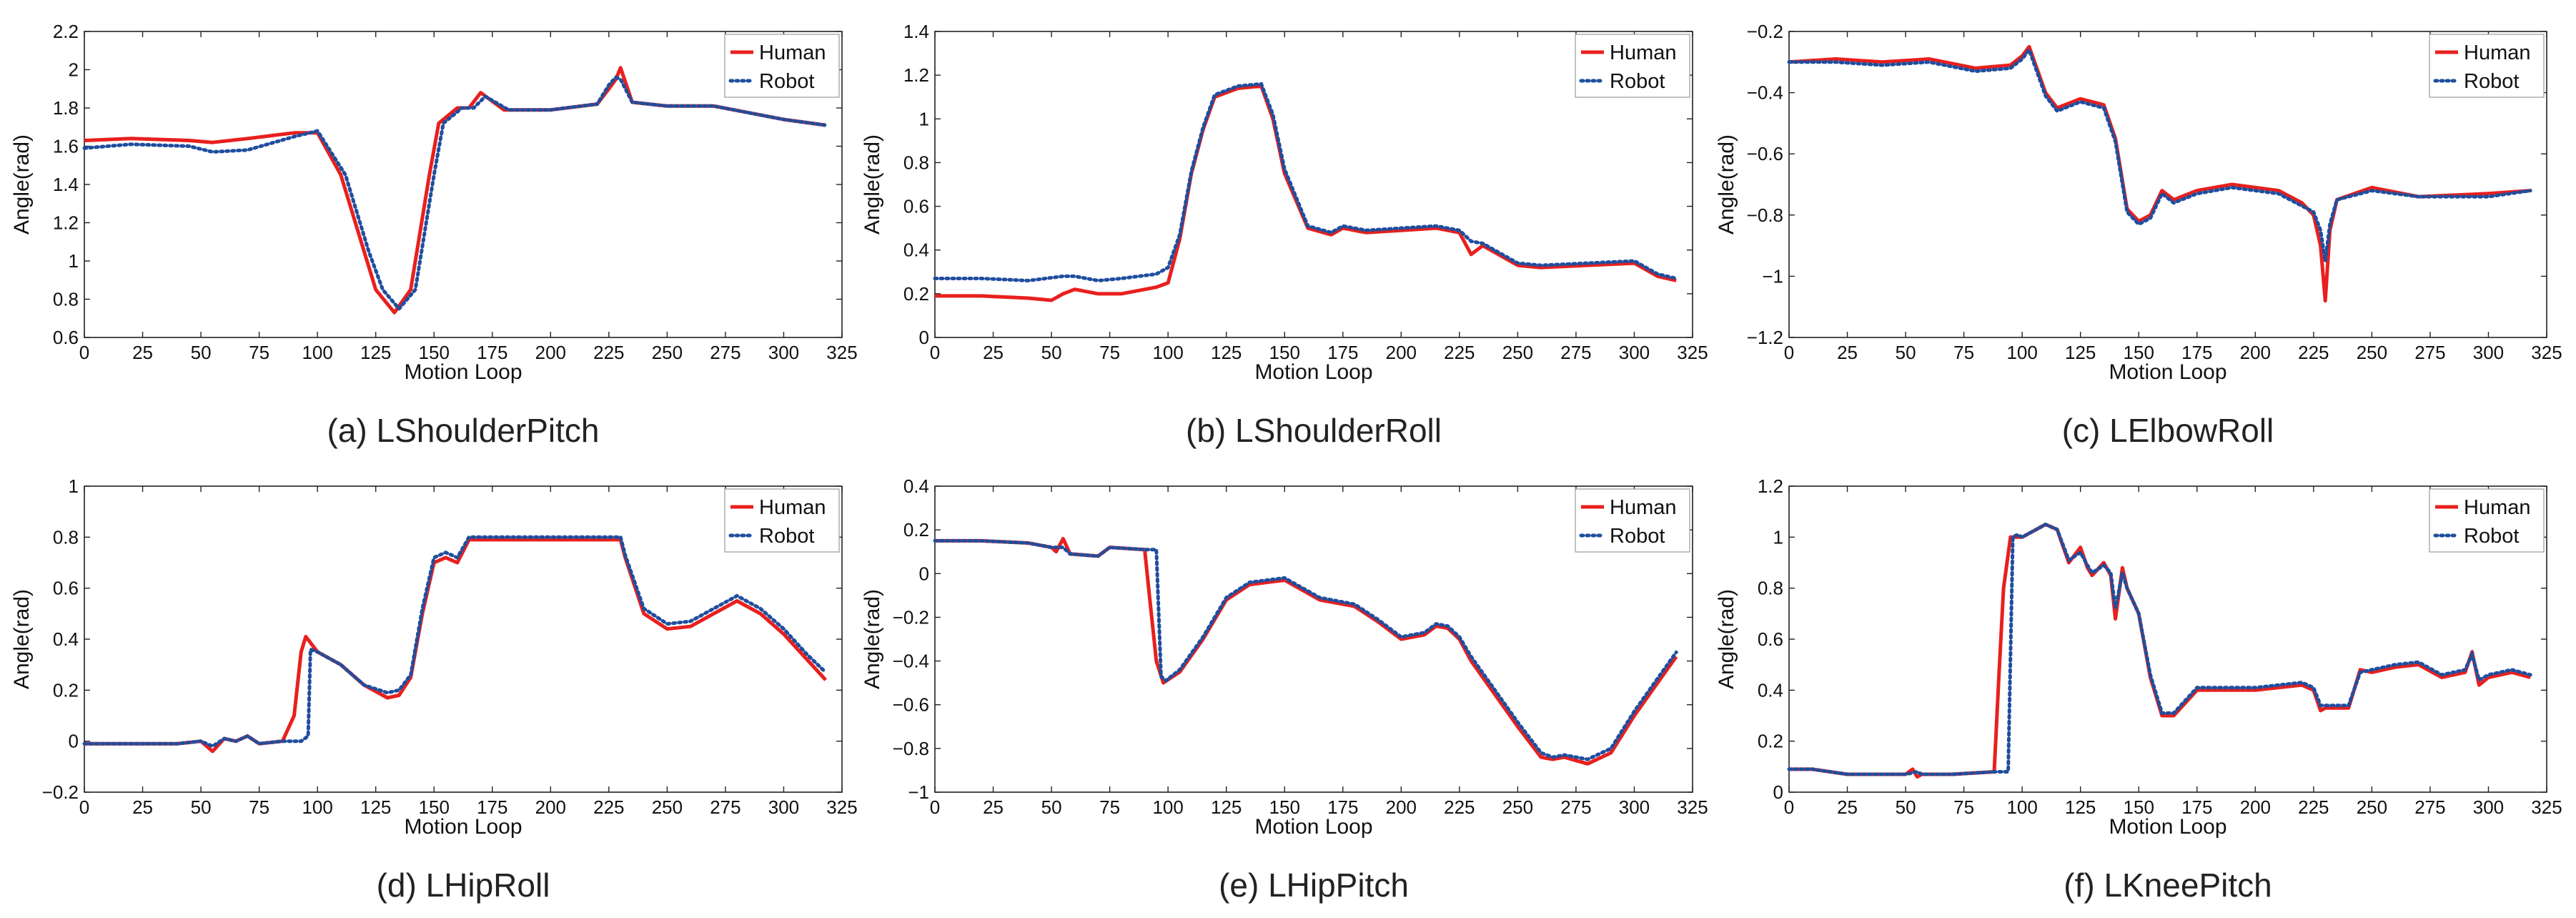  What do you see at coordinates (1765, 93) in the screenshot?
I see `y-tick-label: −0.4` at bounding box center [1765, 93].